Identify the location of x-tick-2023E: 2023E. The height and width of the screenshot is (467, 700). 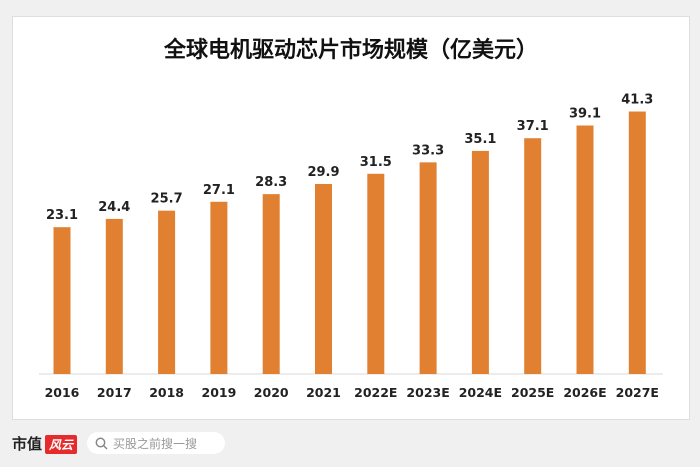
(427, 392).